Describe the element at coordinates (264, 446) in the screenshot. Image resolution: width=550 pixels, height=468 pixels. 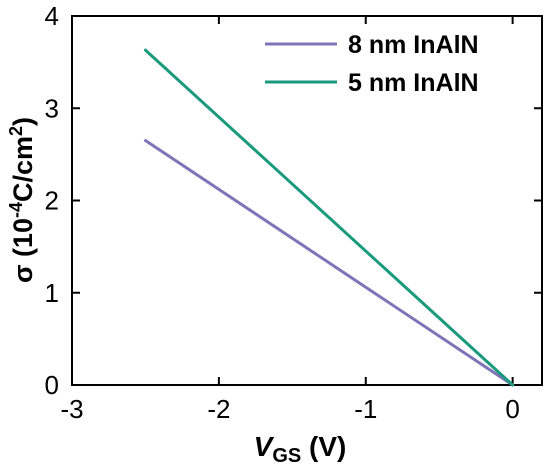
I see `x-axis-label-main: V` at that location.